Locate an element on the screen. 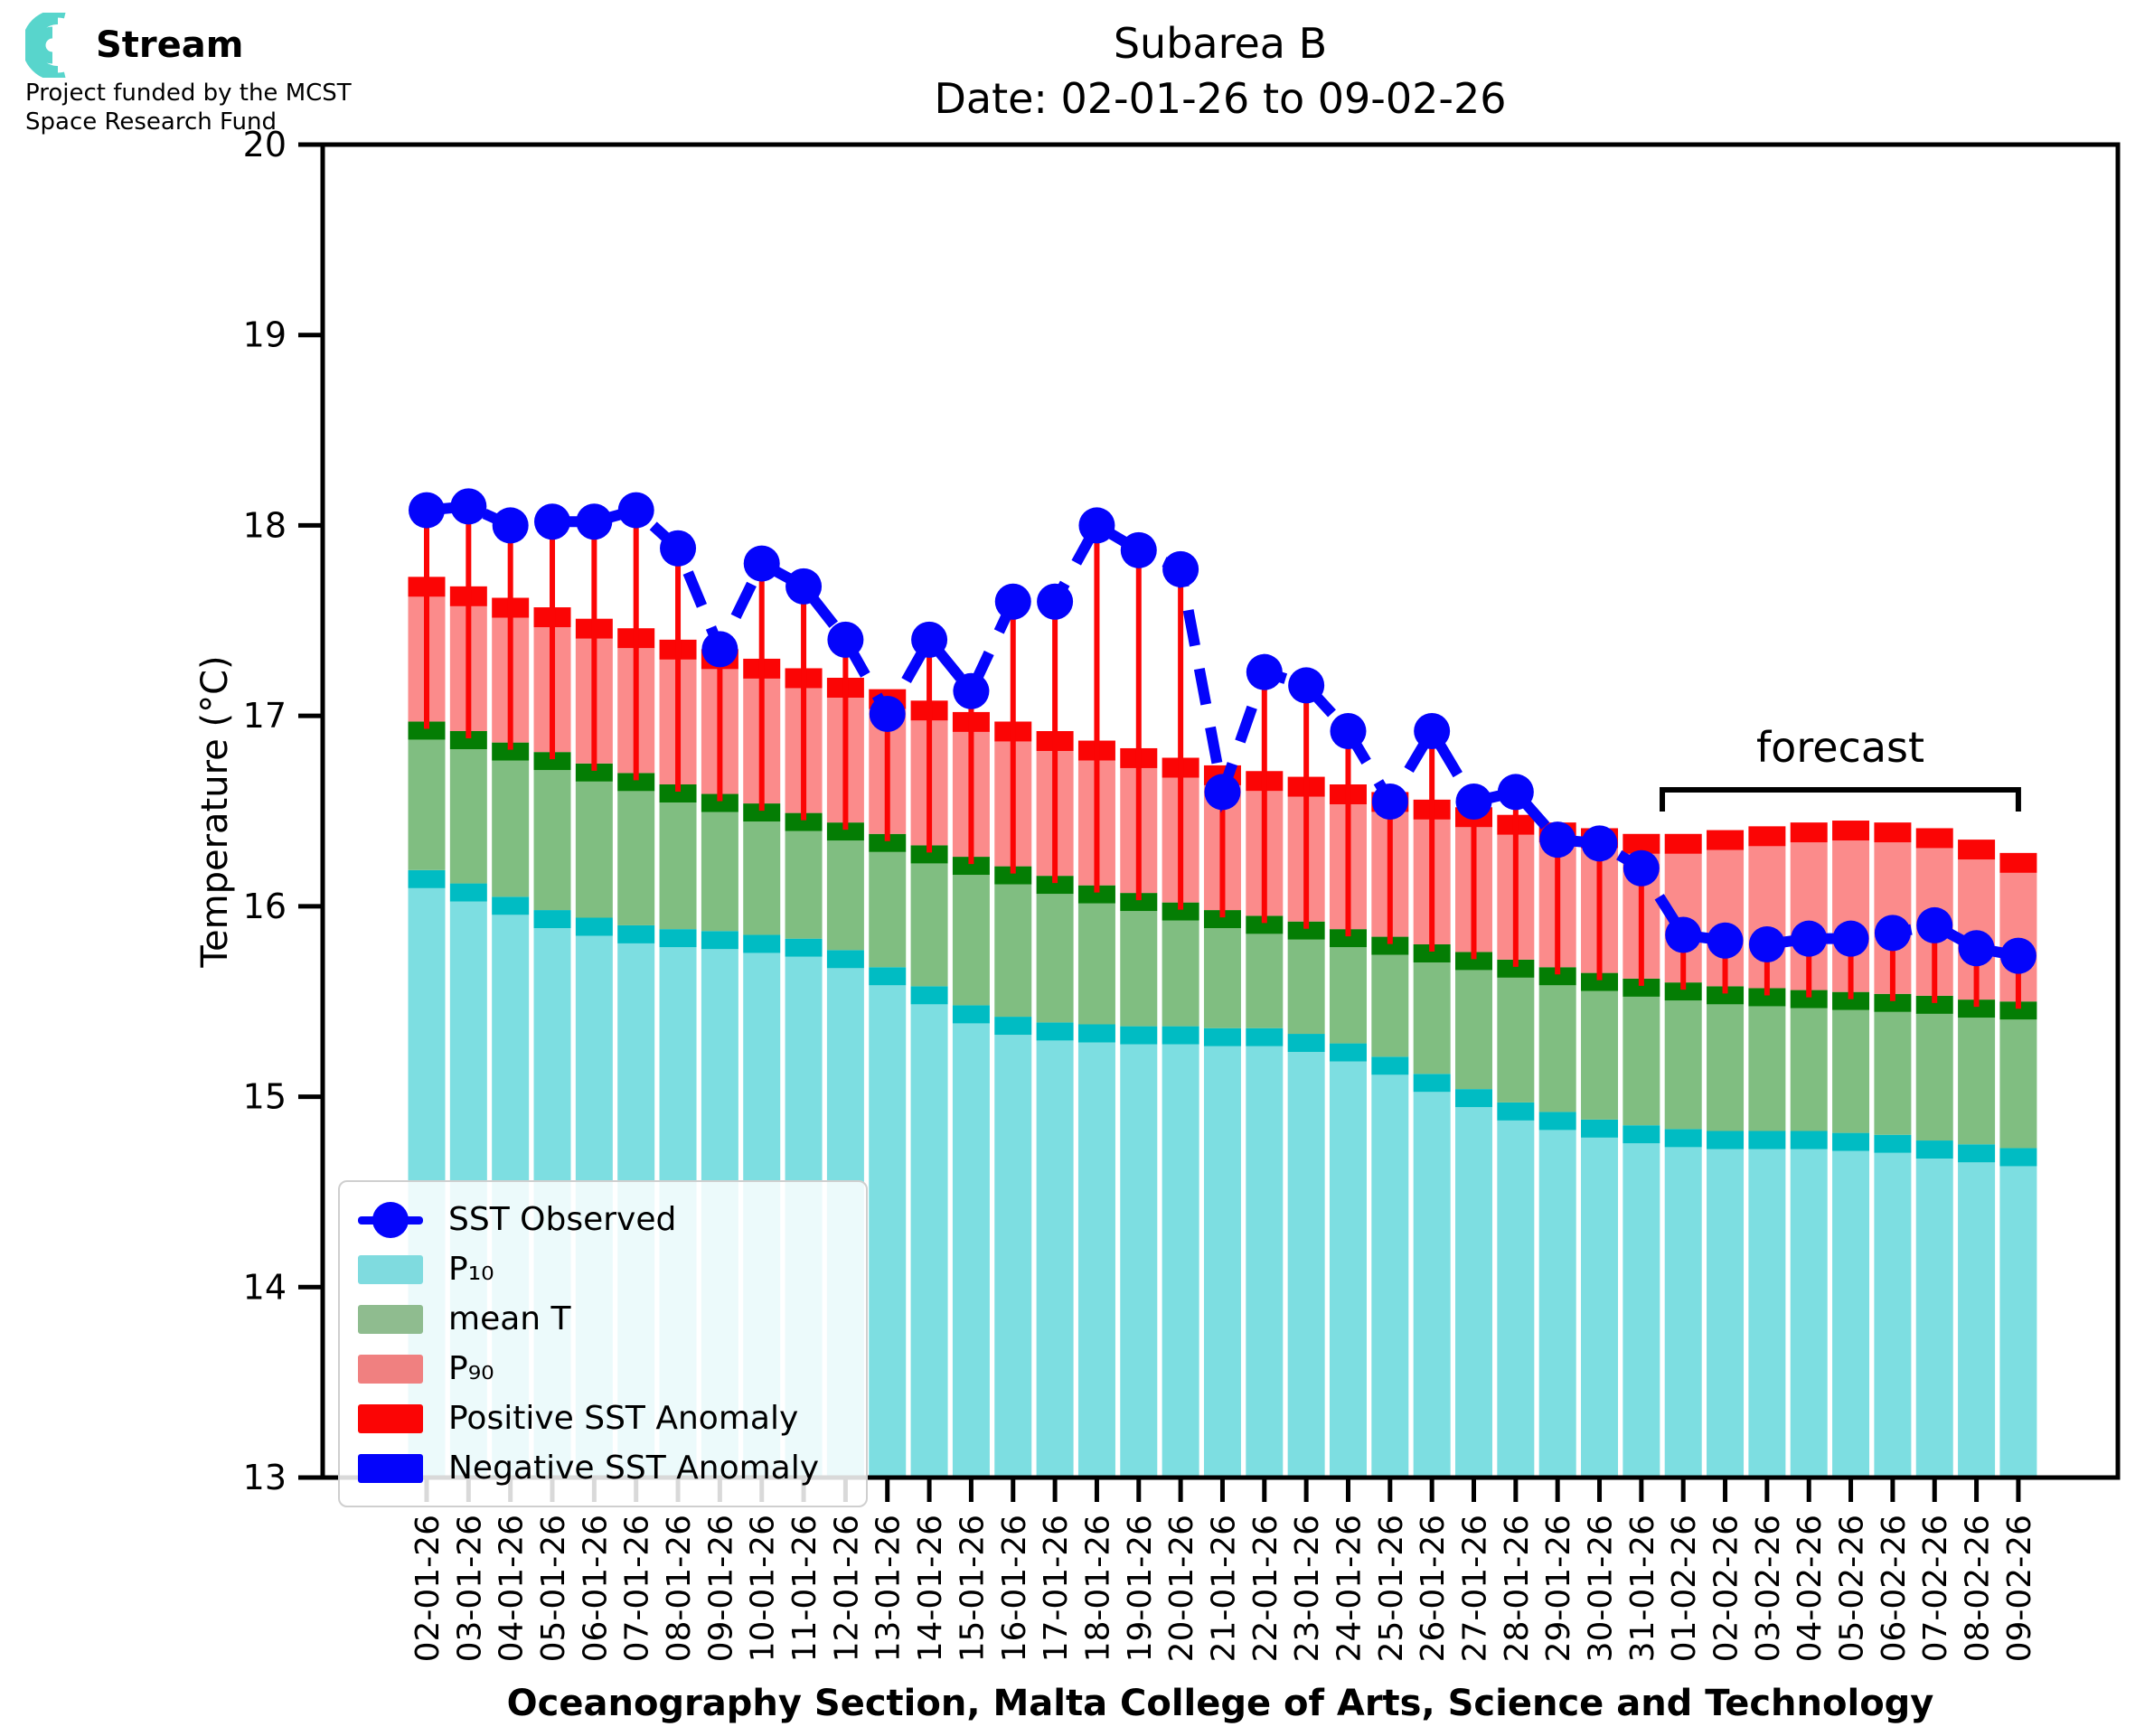  forecast-annotation: forecast is located at coordinates (1840, 748).